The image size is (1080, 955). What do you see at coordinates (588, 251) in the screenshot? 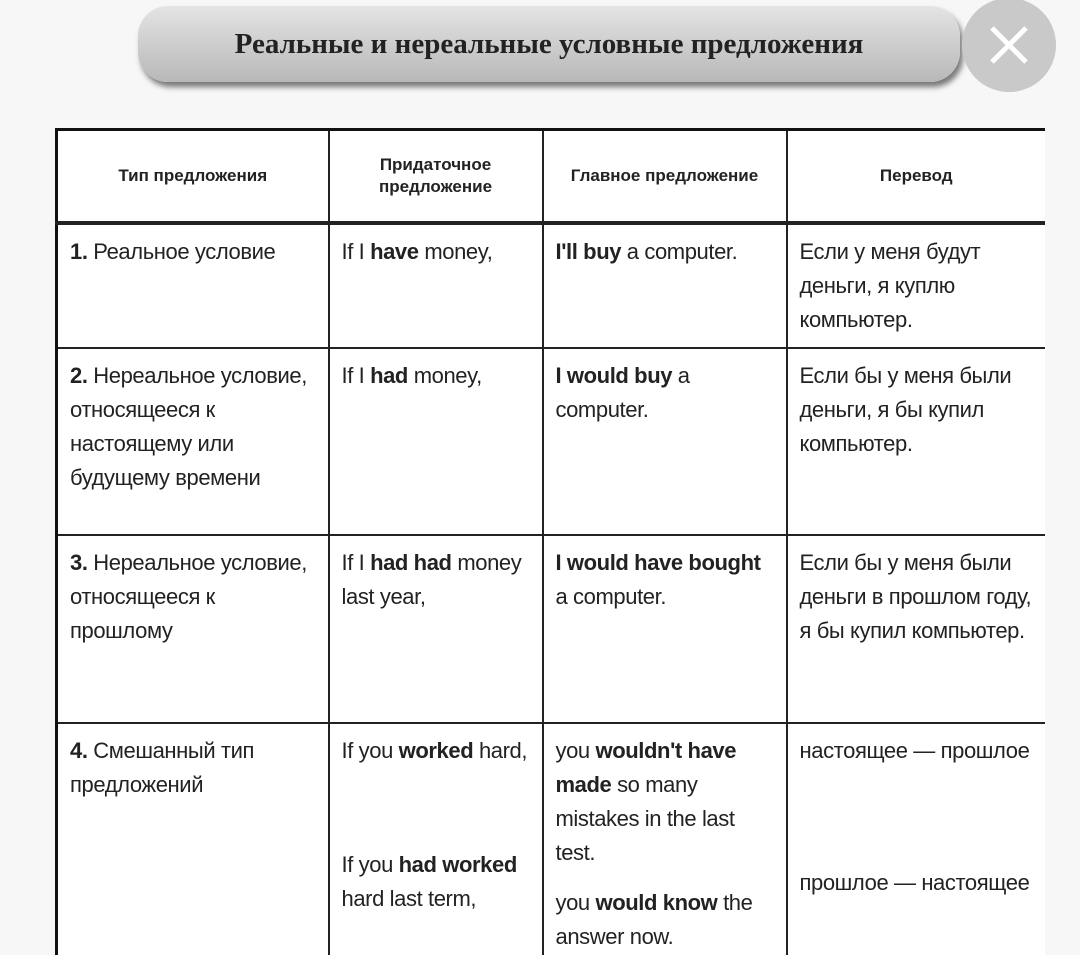
I see `cell-bold-text: I'll buy` at bounding box center [588, 251].